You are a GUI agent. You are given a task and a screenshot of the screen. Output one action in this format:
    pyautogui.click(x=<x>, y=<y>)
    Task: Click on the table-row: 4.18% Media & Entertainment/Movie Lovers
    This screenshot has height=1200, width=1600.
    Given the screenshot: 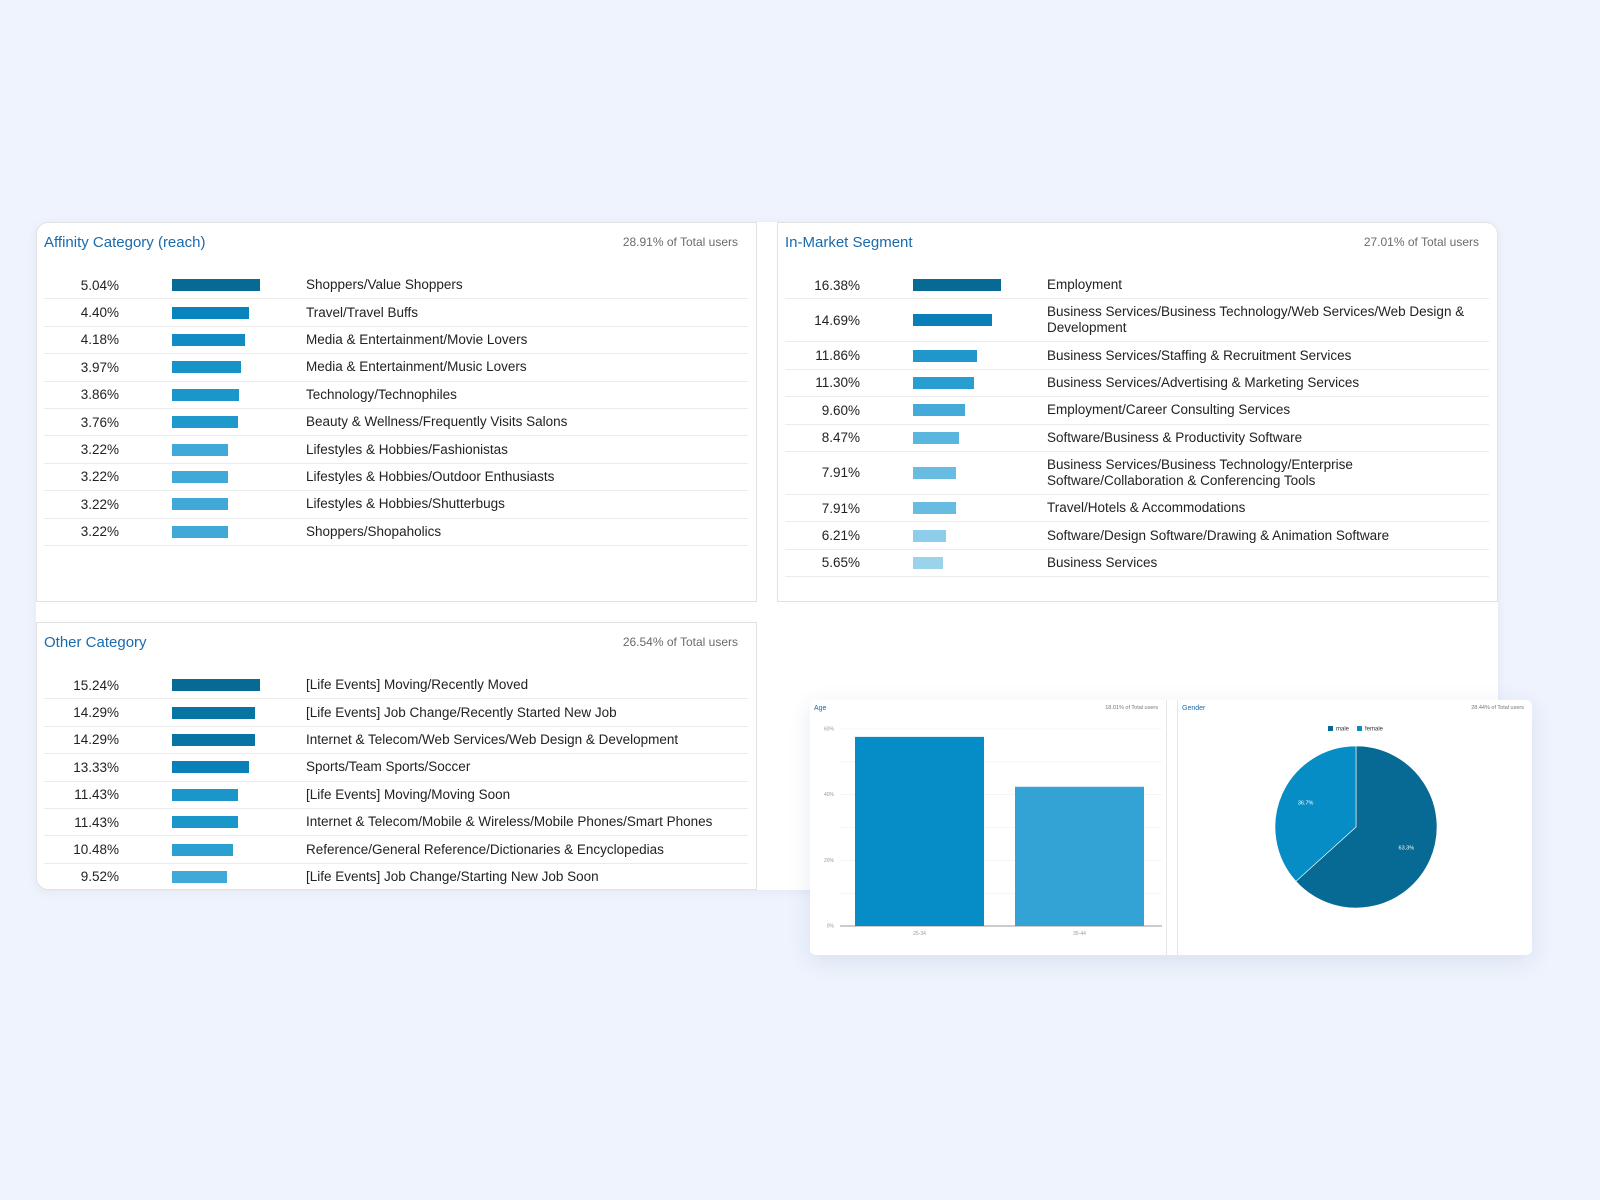 What is the action you would take?
    pyautogui.click(x=396, y=341)
    